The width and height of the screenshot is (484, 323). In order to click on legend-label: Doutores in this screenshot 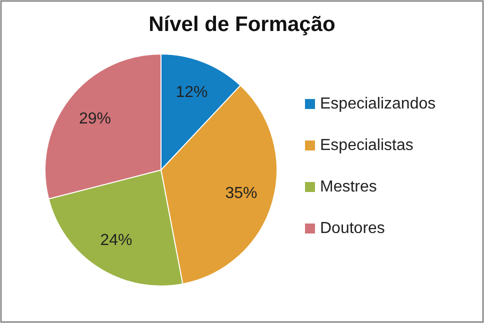, I will do `click(352, 228)`.